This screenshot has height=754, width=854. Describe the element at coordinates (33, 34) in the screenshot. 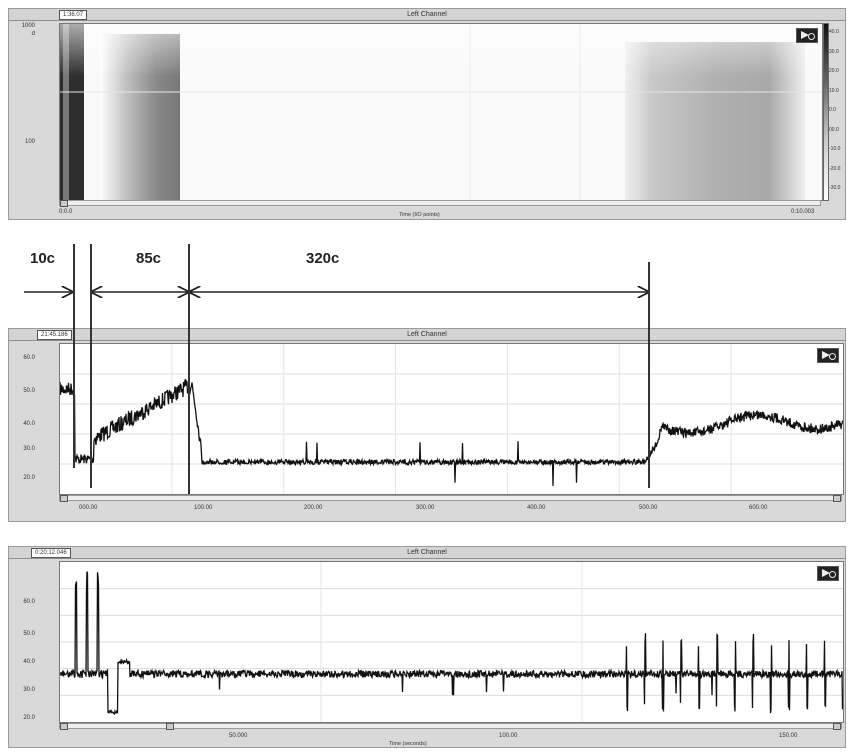

I see `spectrogram-y-unit: d` at that location.